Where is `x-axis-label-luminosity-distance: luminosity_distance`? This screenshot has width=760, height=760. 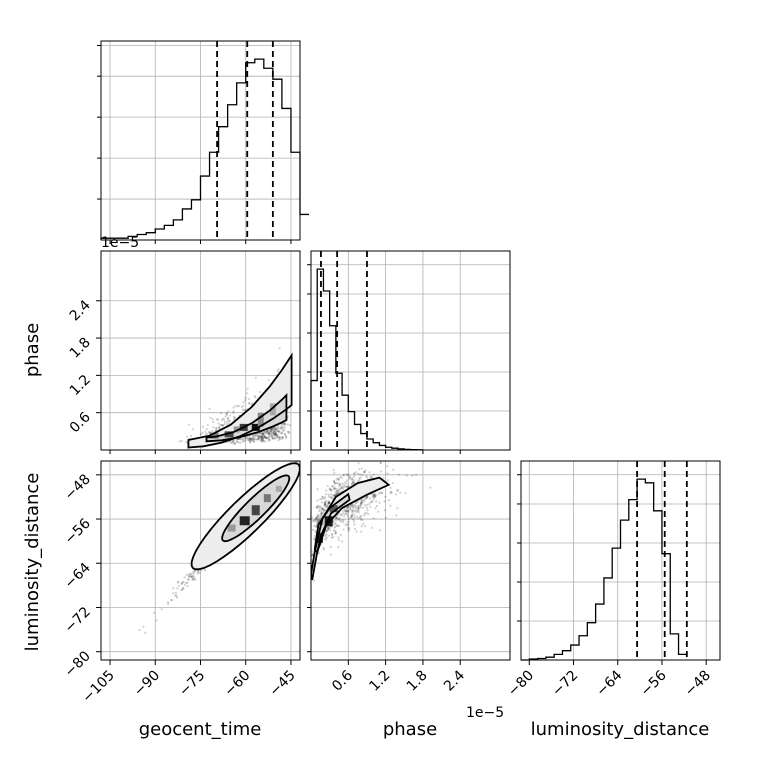 x-axis-label-luminosity-distance: luminosity_distance is located at coordinates (620, 729).